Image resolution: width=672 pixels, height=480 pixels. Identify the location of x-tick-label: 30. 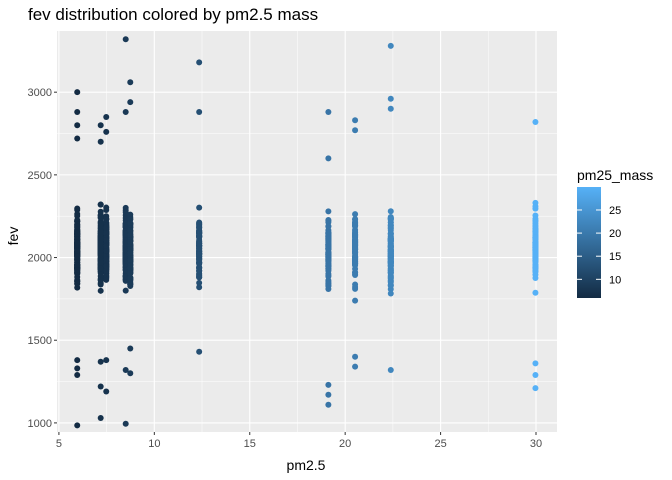
(536, 444).